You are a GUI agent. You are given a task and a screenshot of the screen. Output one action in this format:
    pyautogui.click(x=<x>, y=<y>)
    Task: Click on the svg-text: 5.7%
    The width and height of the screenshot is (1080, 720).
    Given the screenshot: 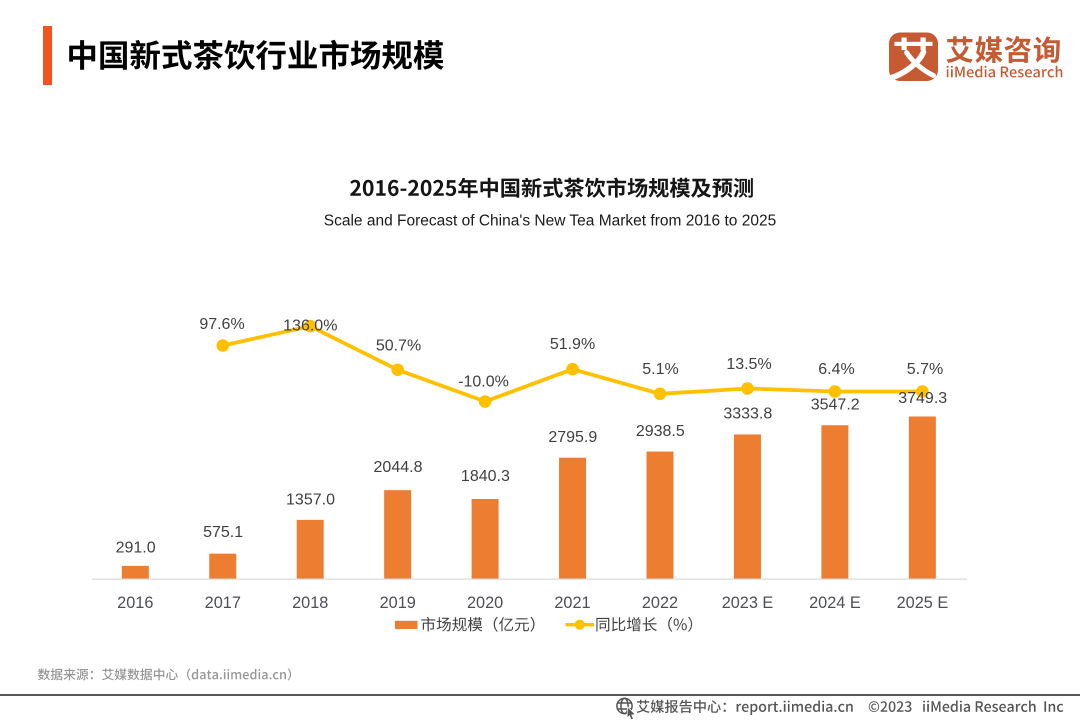 What is the action you would take?
    pyautogui.click(x=925, y=369)
    